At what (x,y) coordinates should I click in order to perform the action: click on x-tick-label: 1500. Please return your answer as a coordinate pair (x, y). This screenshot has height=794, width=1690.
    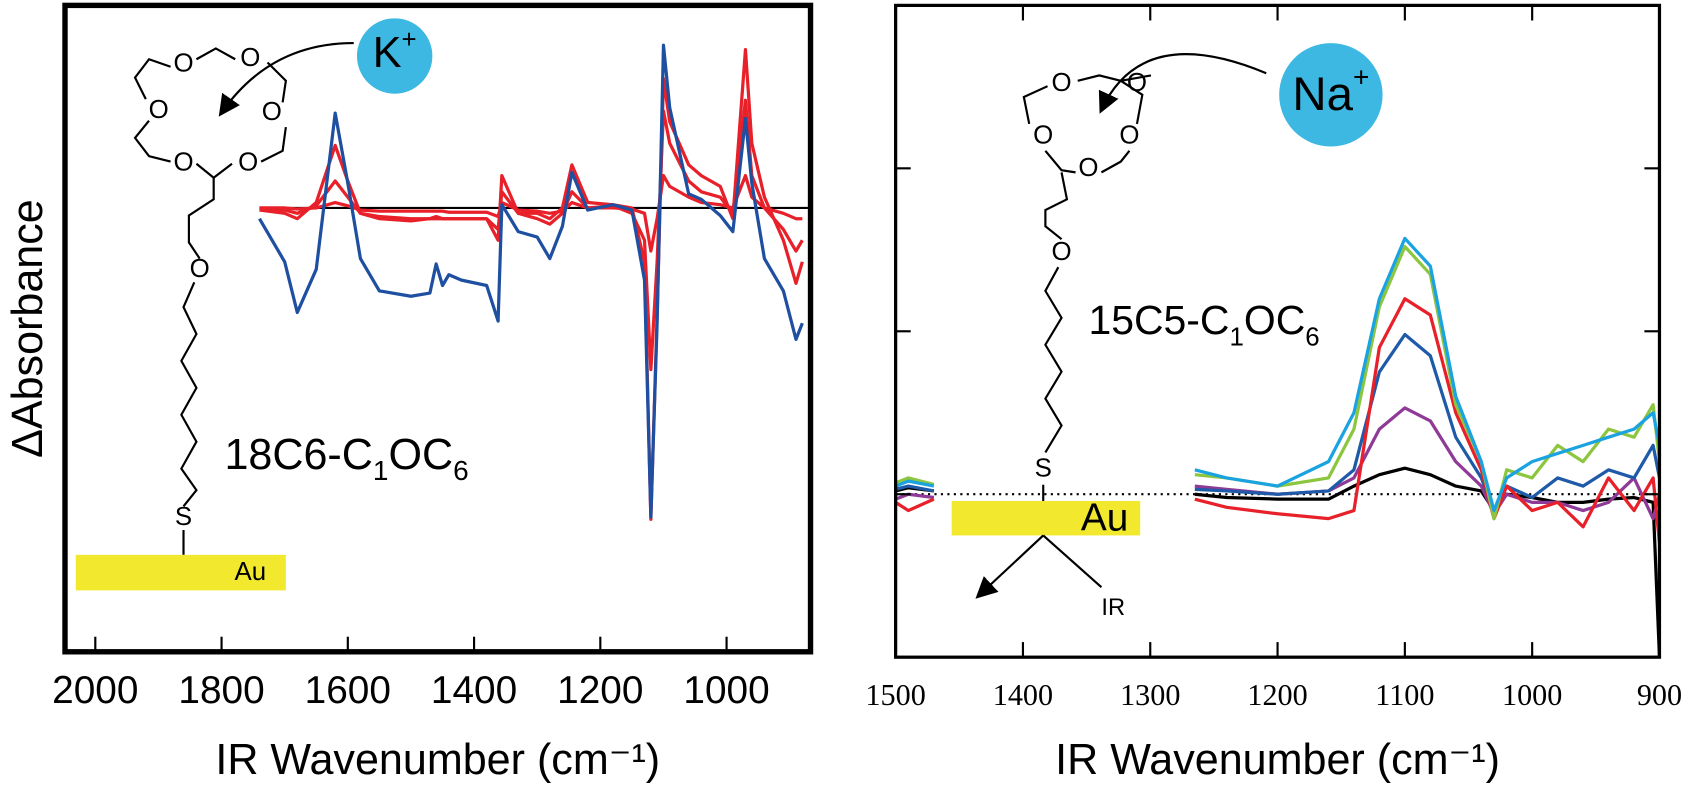
    Looking at the image, I should click on (895, 695).